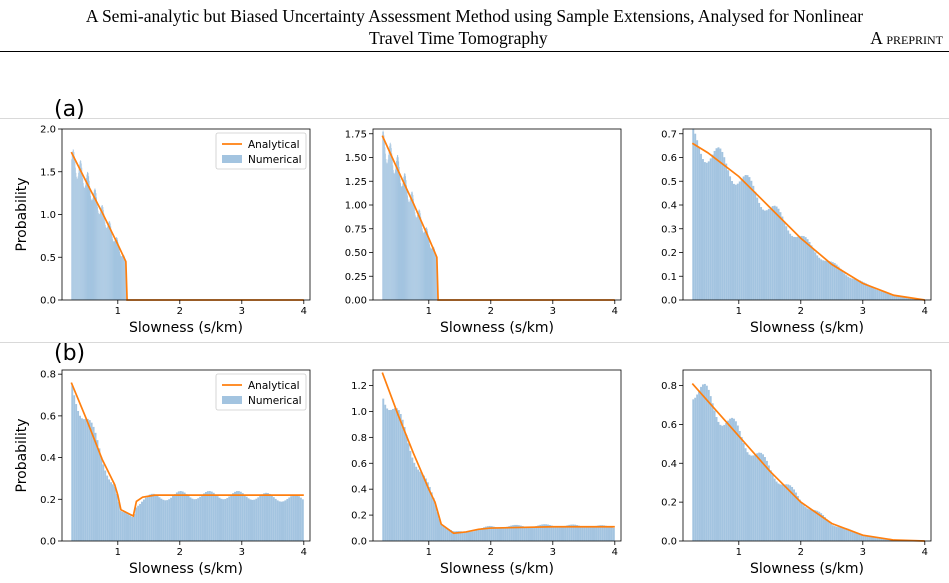  Describe the element at coordinates (356, 134) in the screenshot. I see `y-tick-label: 1.75` at that location.